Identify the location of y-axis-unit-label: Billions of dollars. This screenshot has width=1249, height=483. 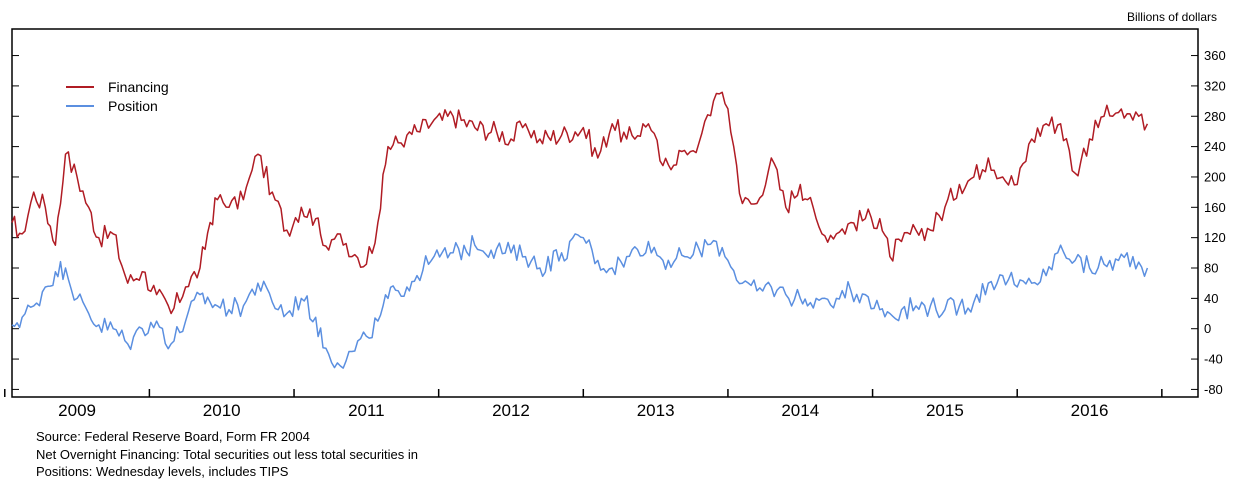
(1171, 17).